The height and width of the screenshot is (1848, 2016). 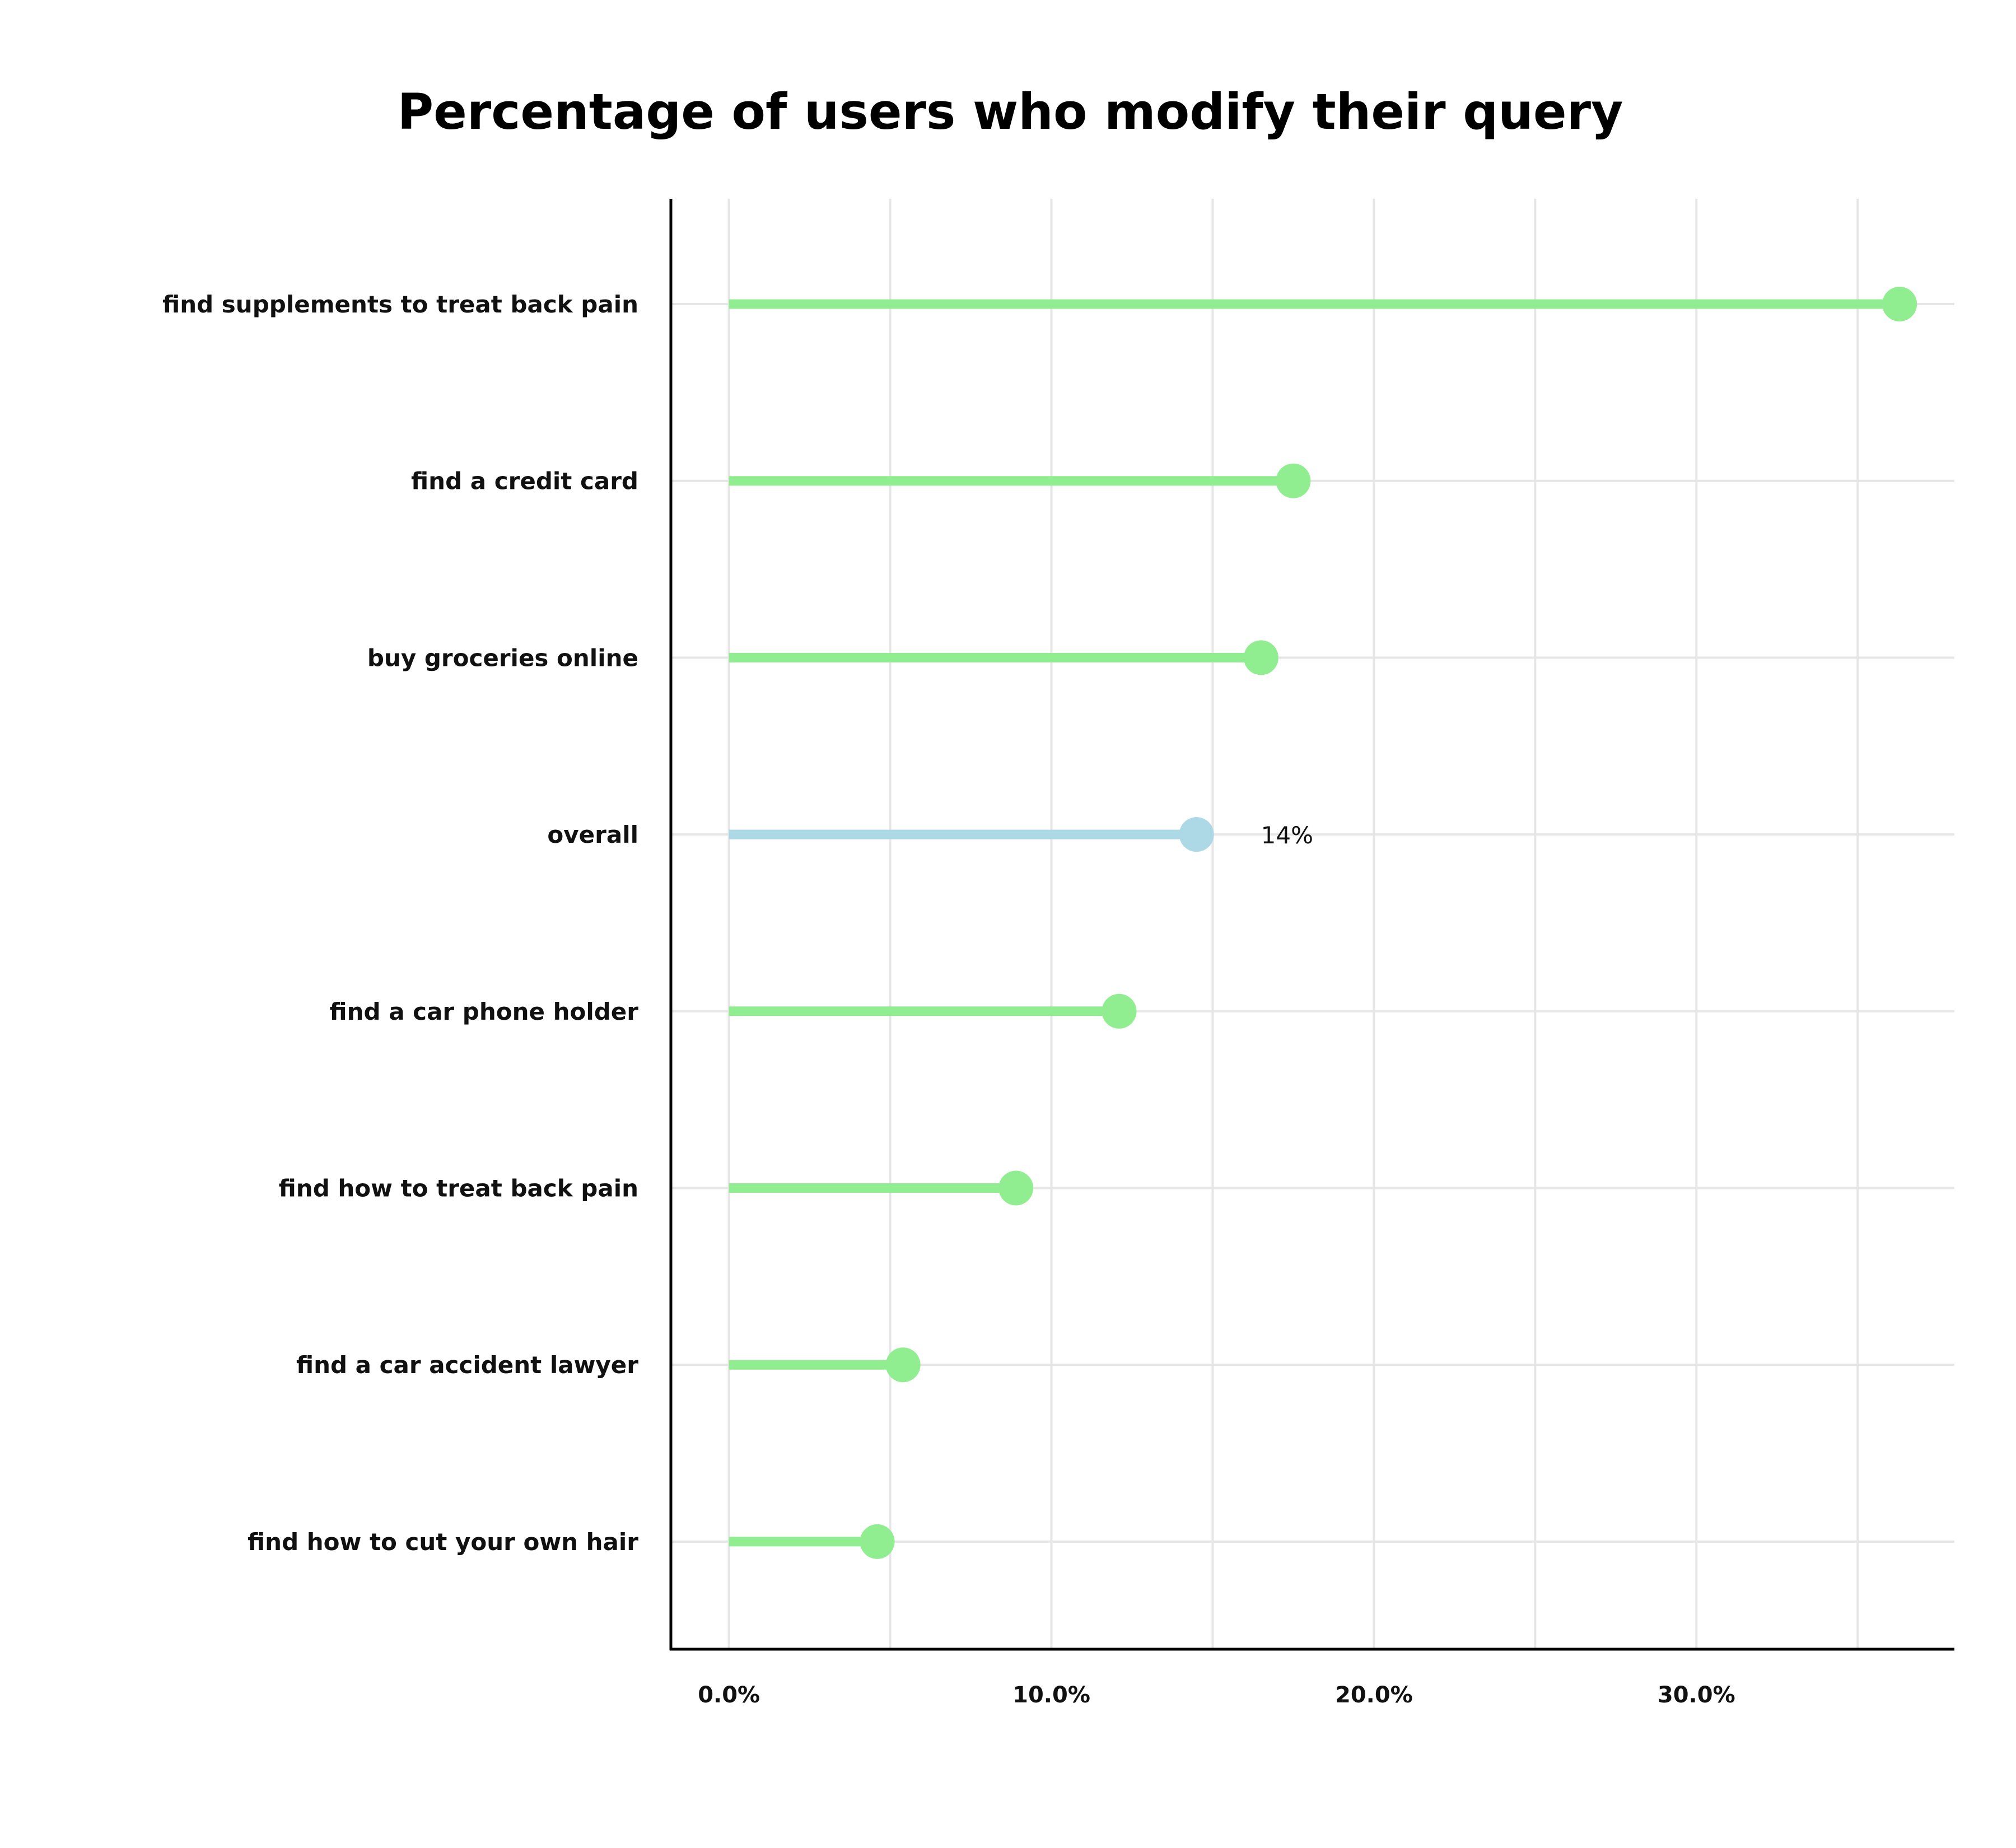 What do you see at coordinates (1374, 1695) in the screenshot?
I see `x-tick-label: 20.0%` at bounding box center [1374, 1695].